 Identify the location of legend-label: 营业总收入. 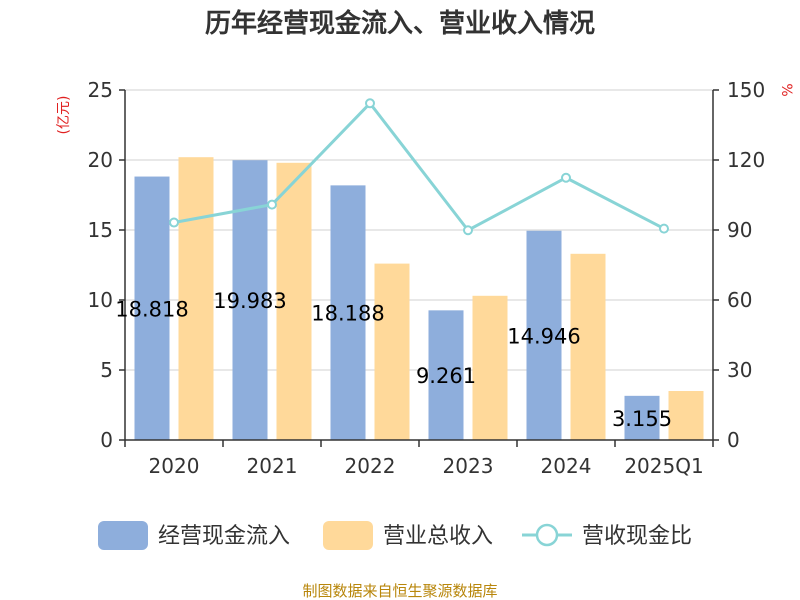
(438, 536).